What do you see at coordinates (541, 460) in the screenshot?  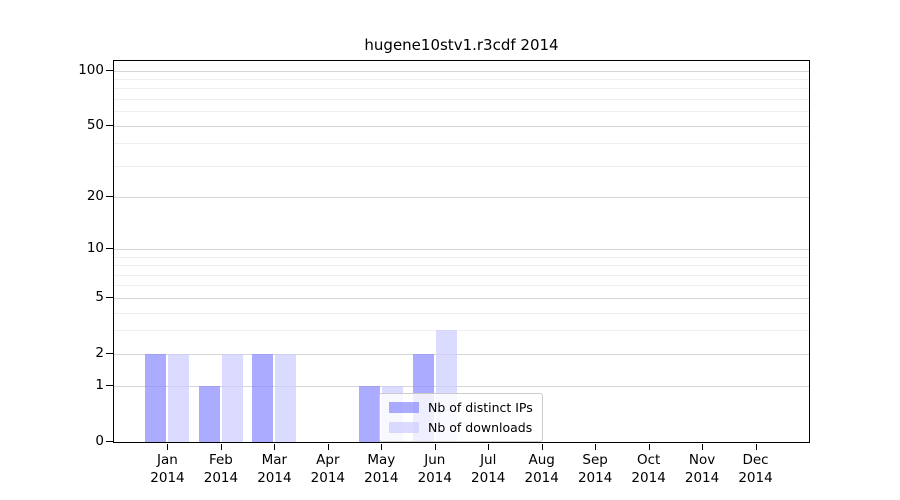 I see `x-tick-label-month: Aug` at bounding box center [541, 460].